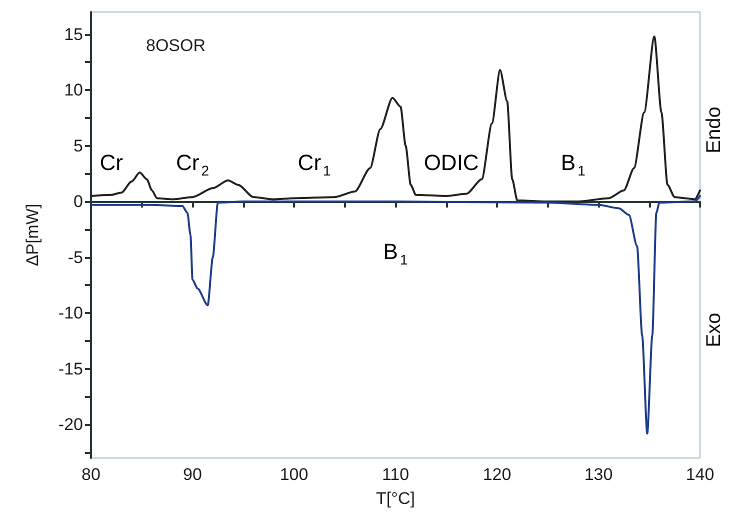 Image resolution: width=730 pixels, height=514 pixels. Describe the element at coordinates (700, 474) in the screenshot. I see `x-tick-label: 140` at that location.